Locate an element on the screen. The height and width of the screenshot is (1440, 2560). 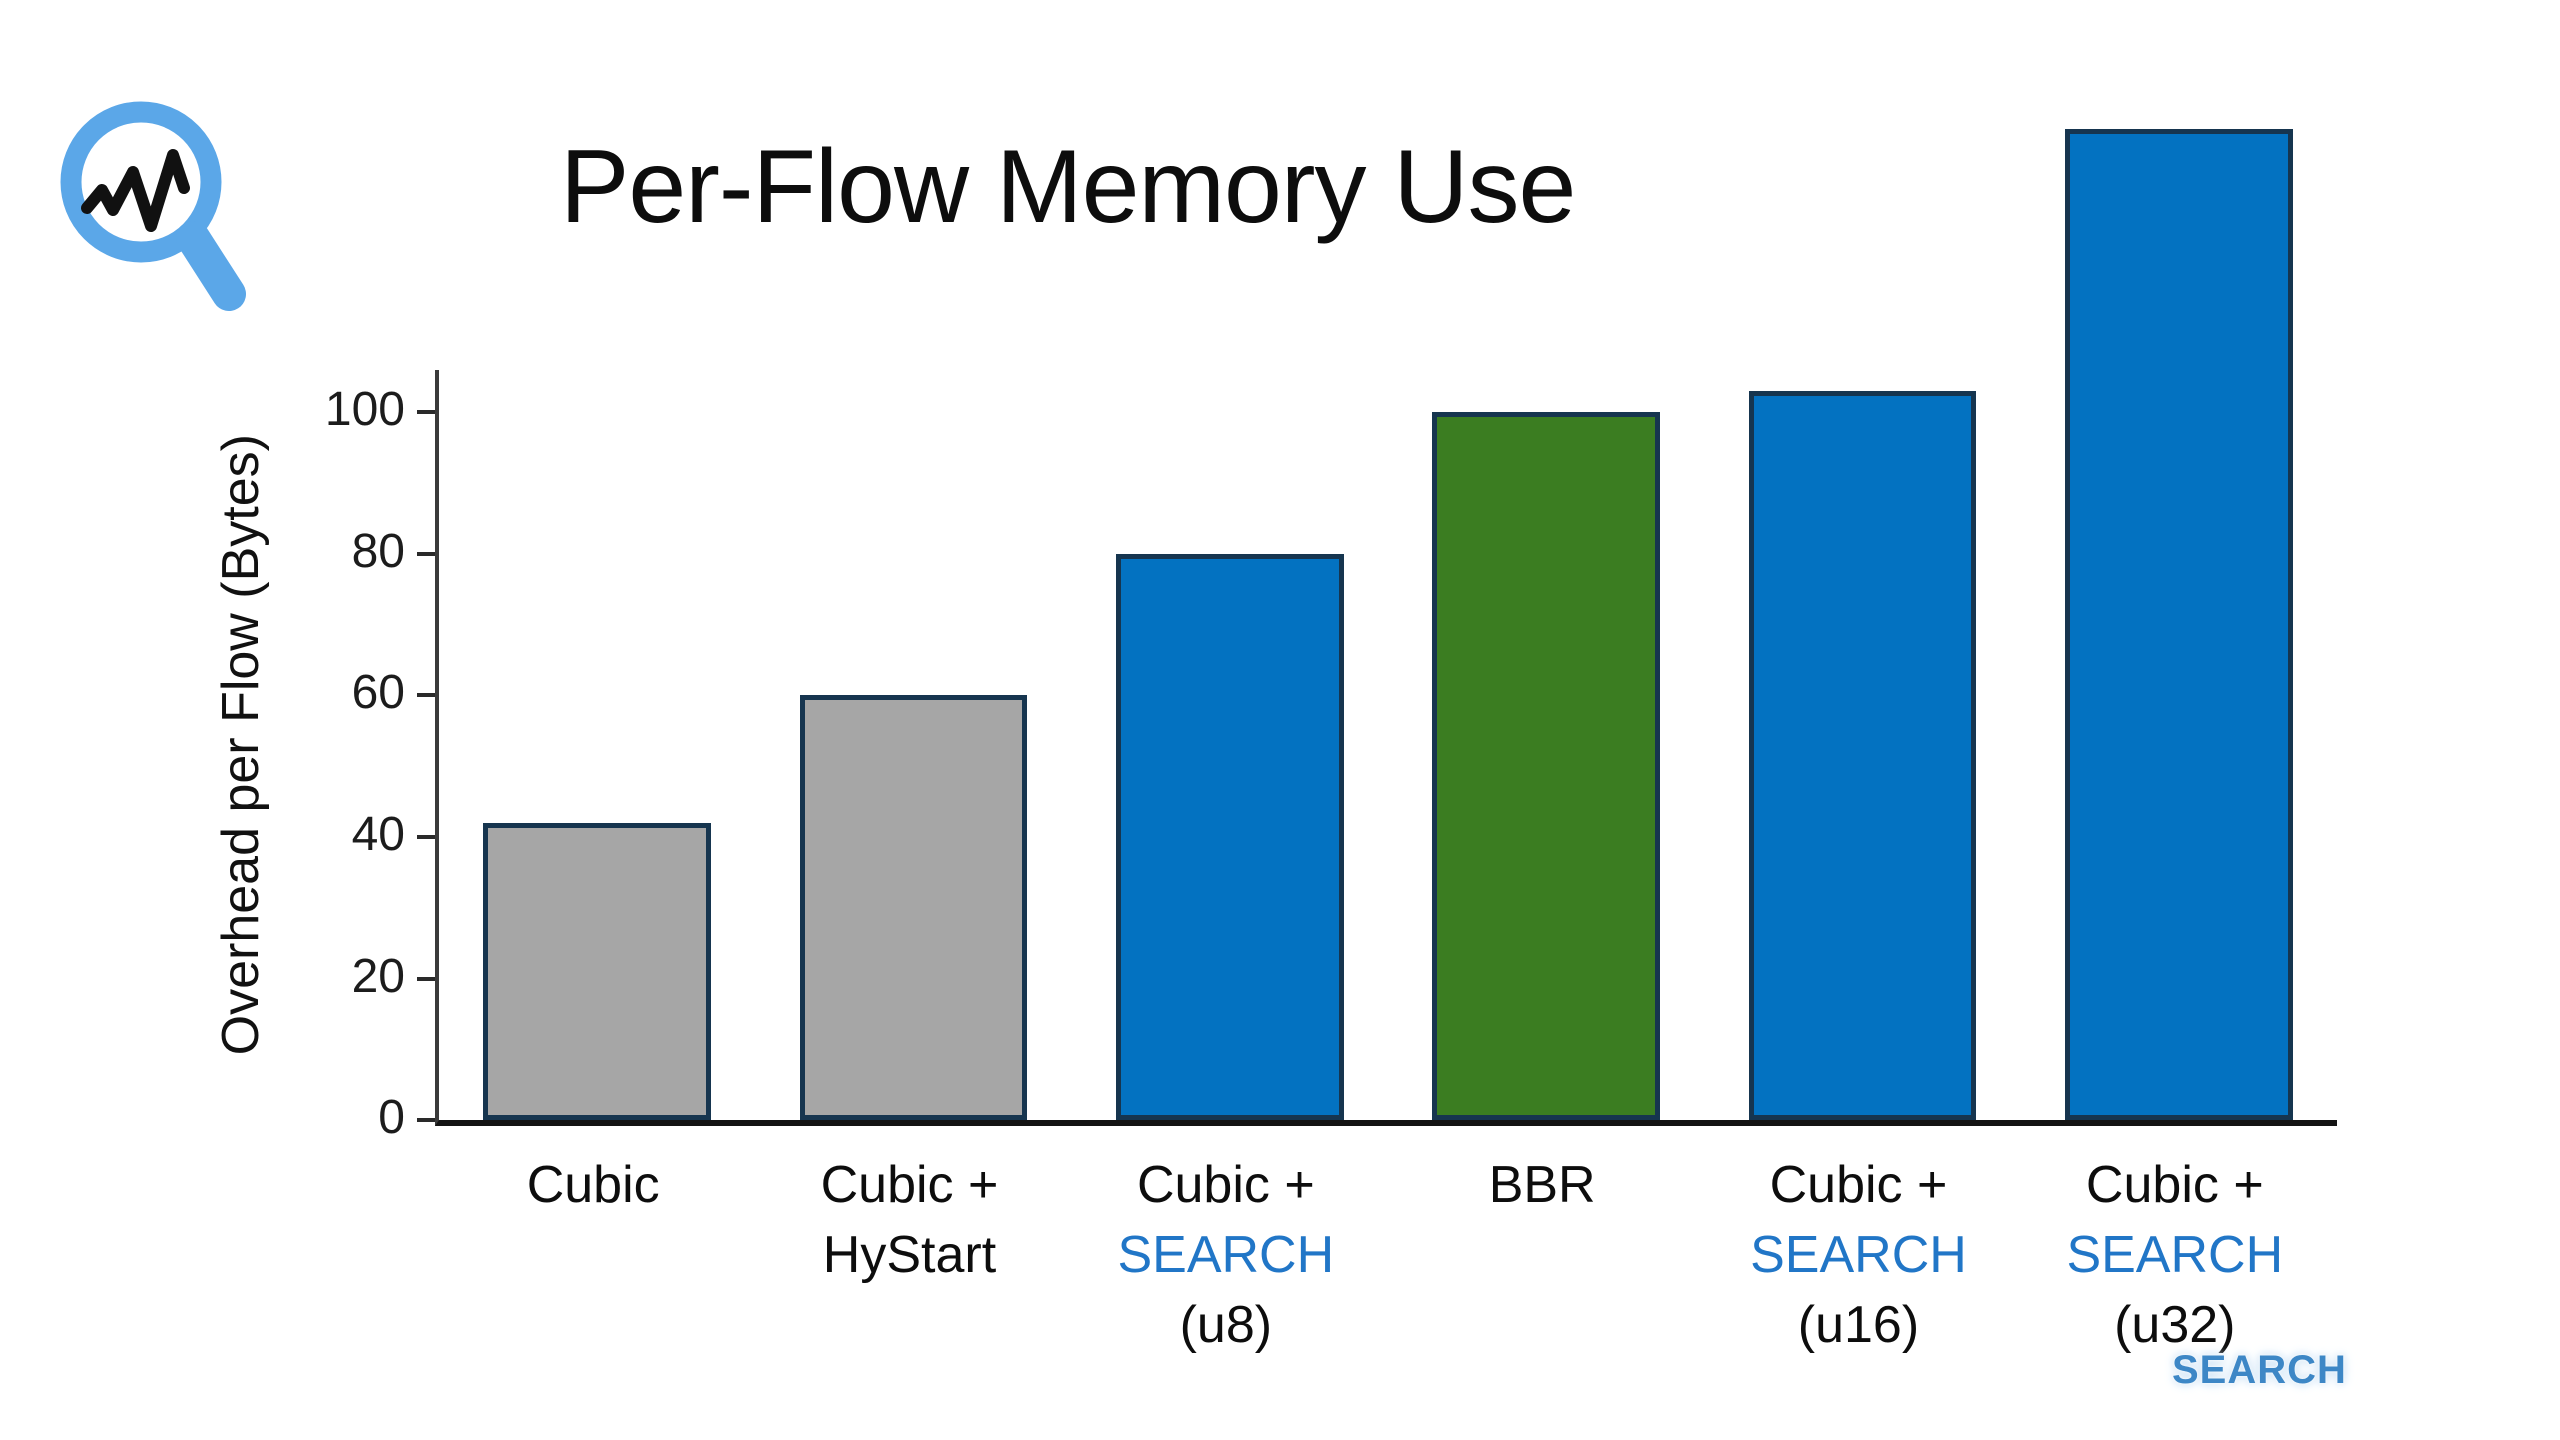
x-label-bbr: BBR is located at coordinates (1542, 1255).